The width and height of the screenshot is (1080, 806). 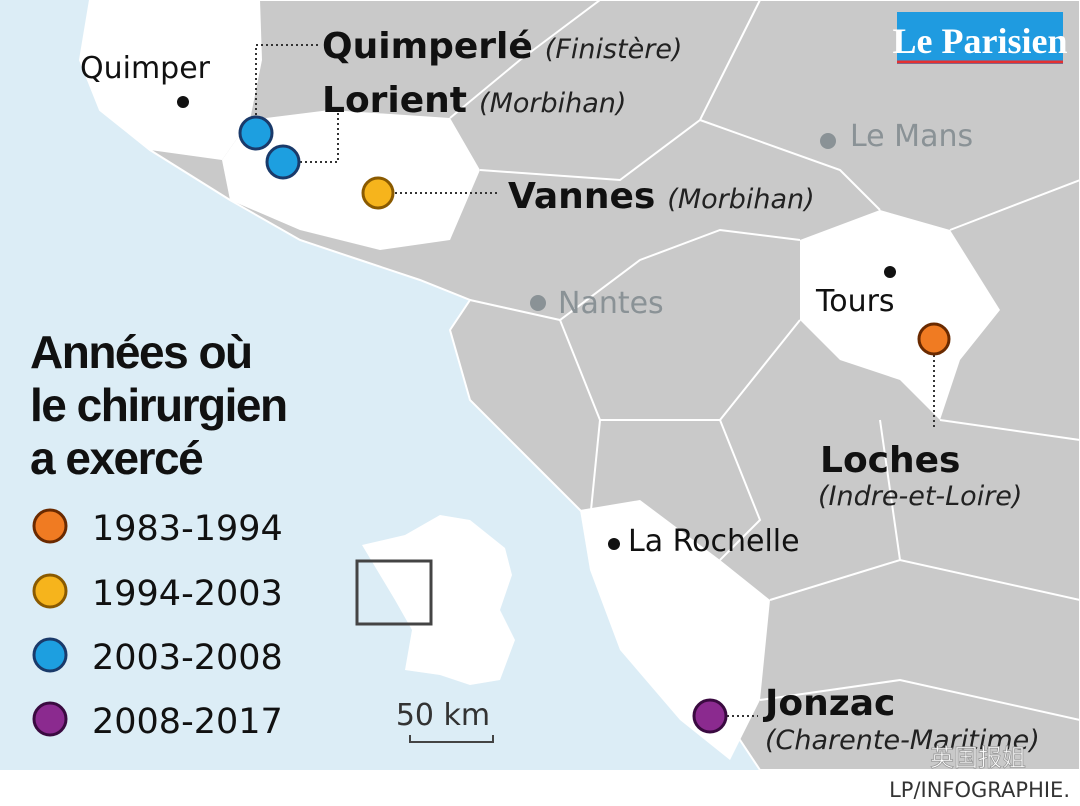 I want to click on site-label: Lorient (Morbihan), so click(x=474, y=100).